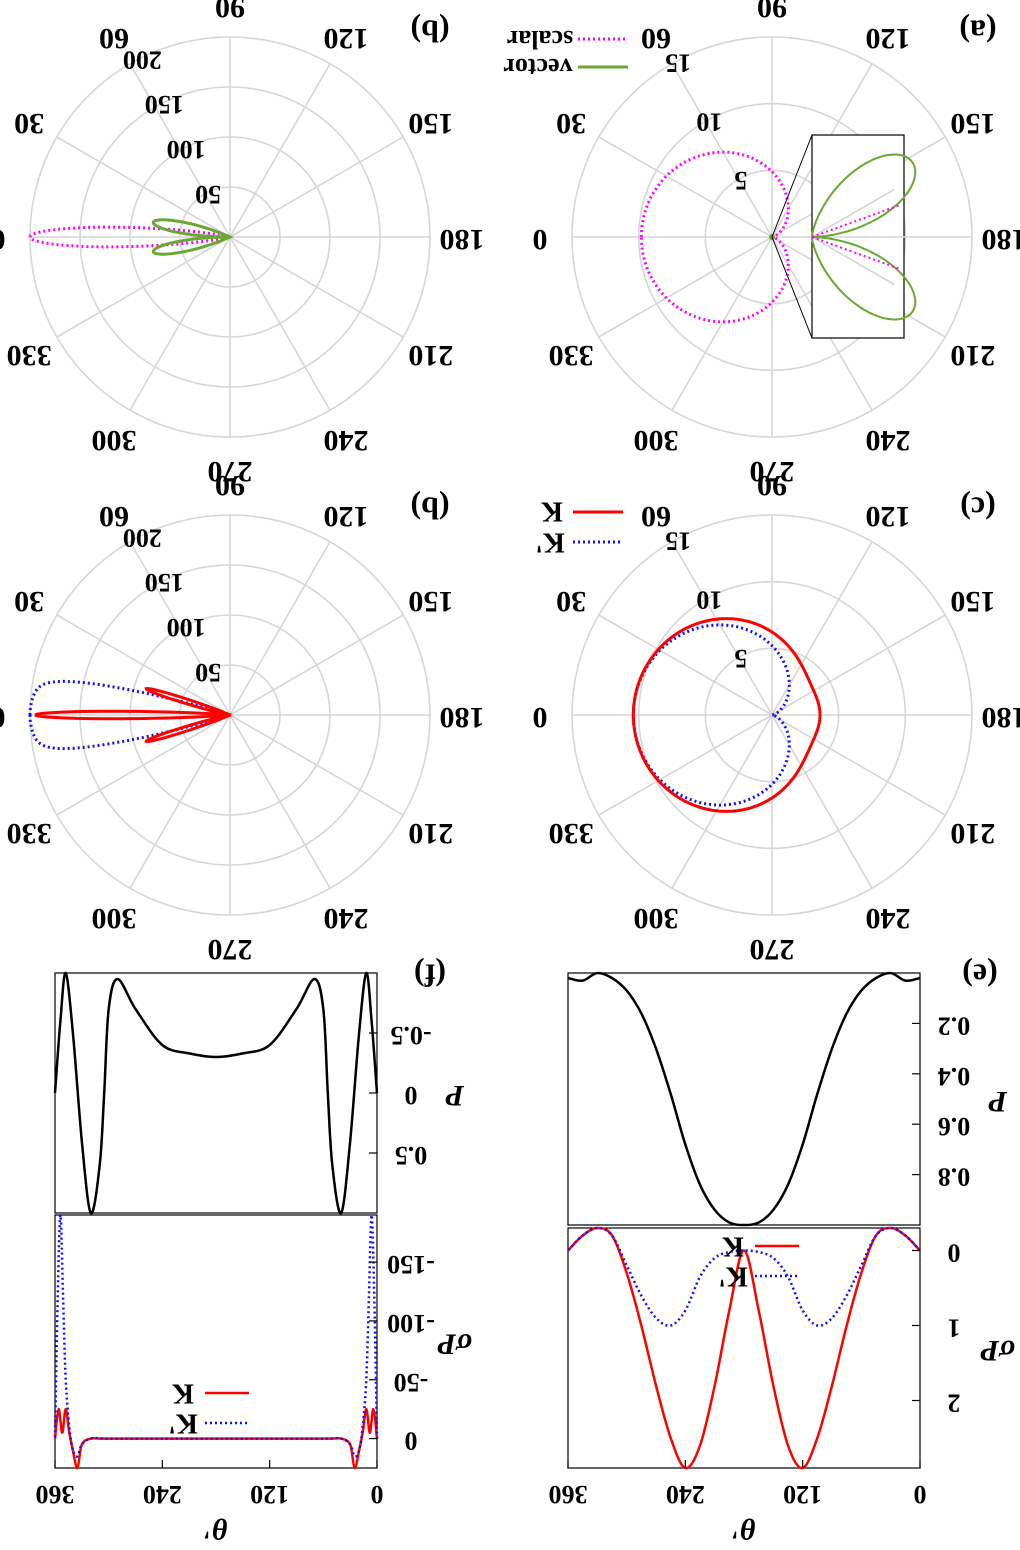 Image resolution: width=1020 pixels, height=1550 pixels. Describe the element at coordinates (230, 12) in the screenshot. I see `panel-b-top-angle-label-90: 90` at that location.